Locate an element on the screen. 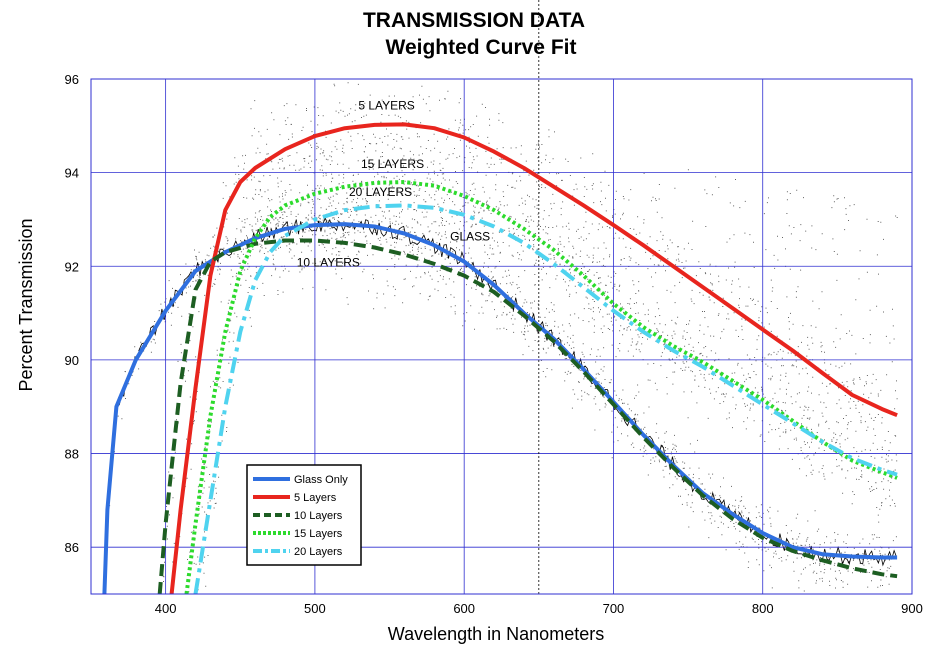 Image resolution: width=939 pixels, height=646 pixels. y-axis-label: Percent Transmission is located at coordinates (26, 304).